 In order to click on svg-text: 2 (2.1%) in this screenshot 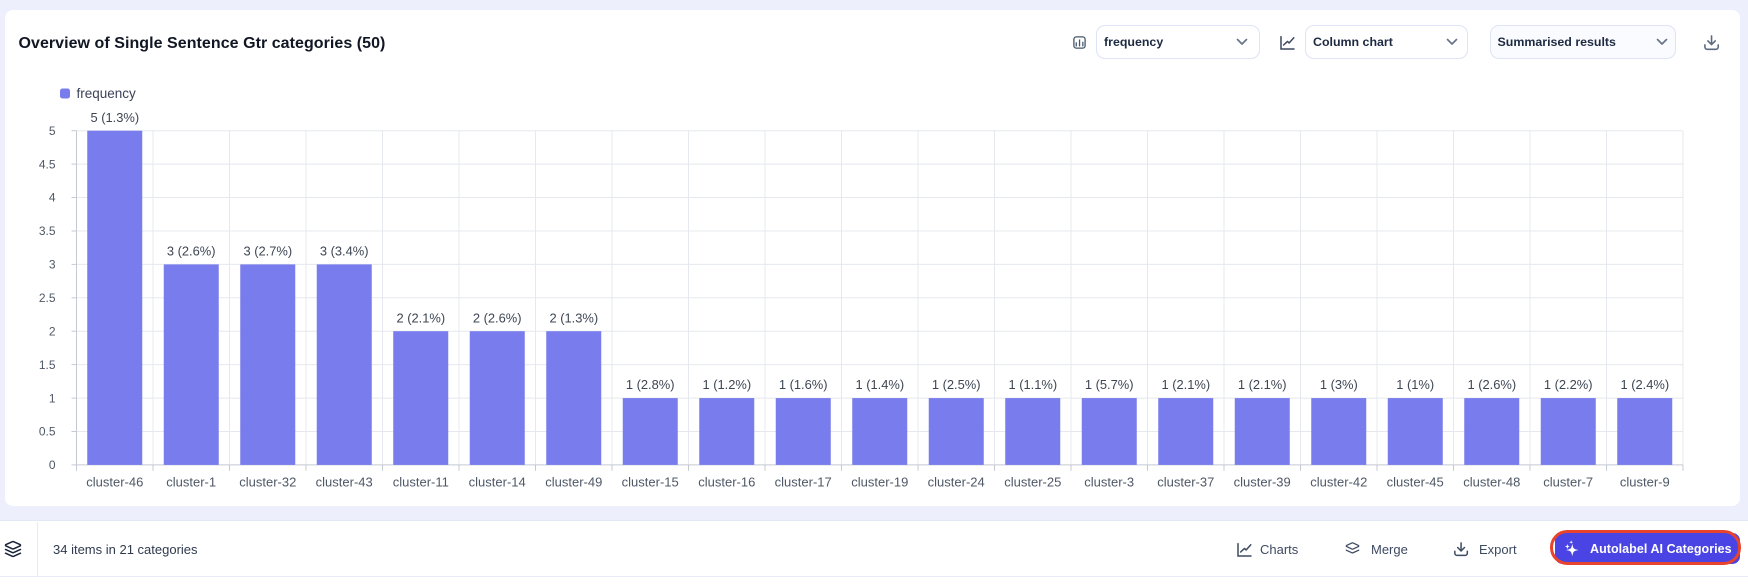, I will do `click(420, 317)`.